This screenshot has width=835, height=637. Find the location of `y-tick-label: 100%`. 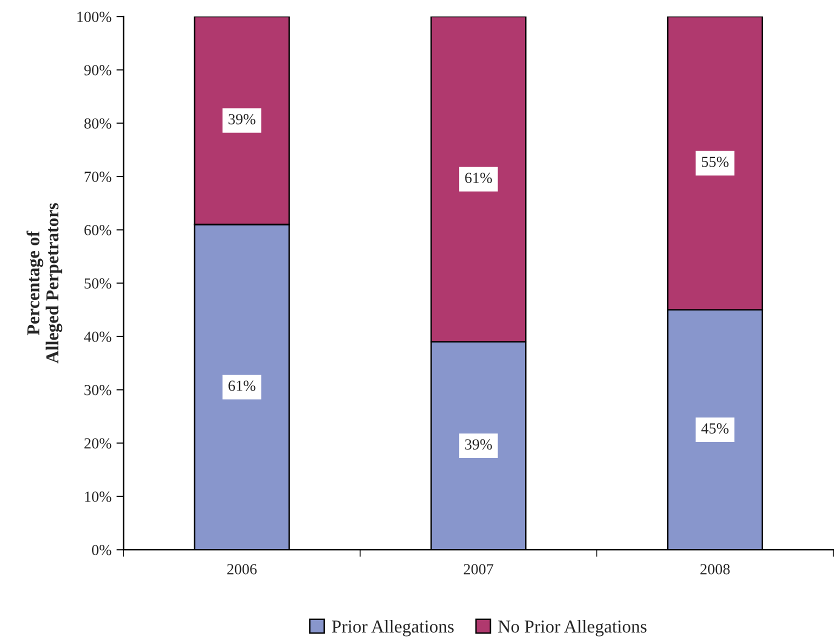

y-tick-label: 100% is located at coordinates (94, 17).